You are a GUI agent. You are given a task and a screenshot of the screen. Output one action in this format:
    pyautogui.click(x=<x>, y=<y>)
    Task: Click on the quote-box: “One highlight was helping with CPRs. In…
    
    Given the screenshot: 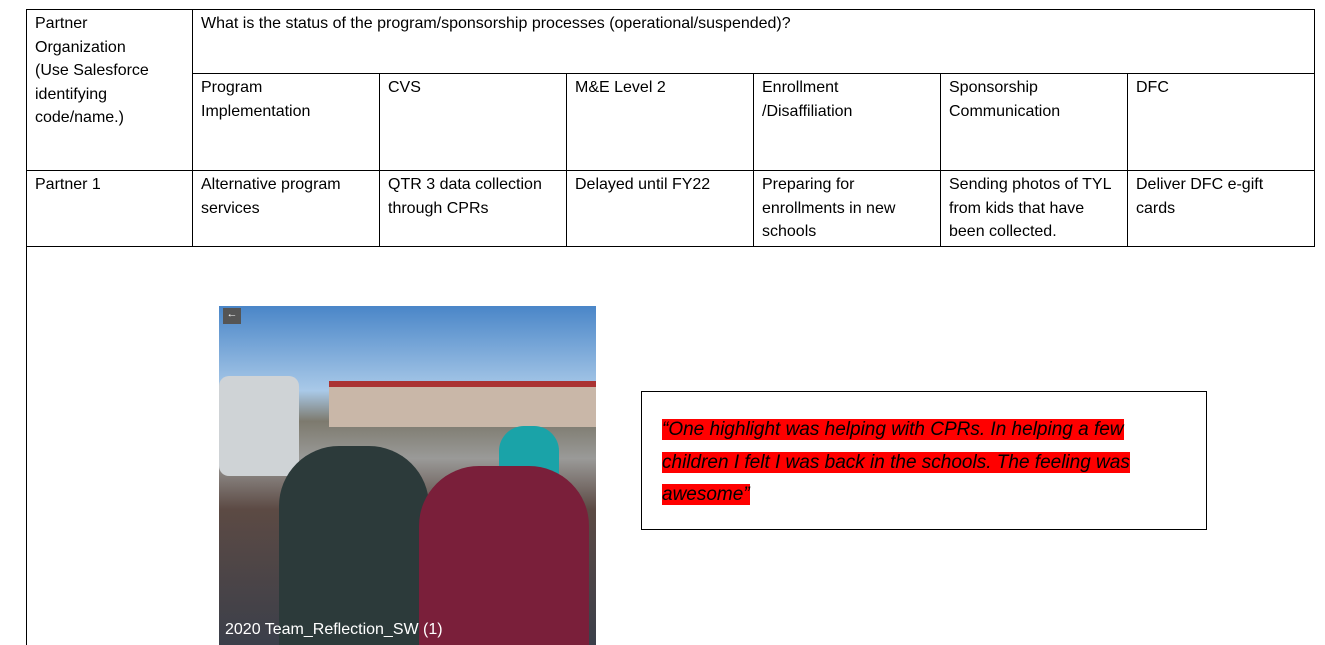 What is the action you would take?
    pyautogui.click(x=924, y=460)
    